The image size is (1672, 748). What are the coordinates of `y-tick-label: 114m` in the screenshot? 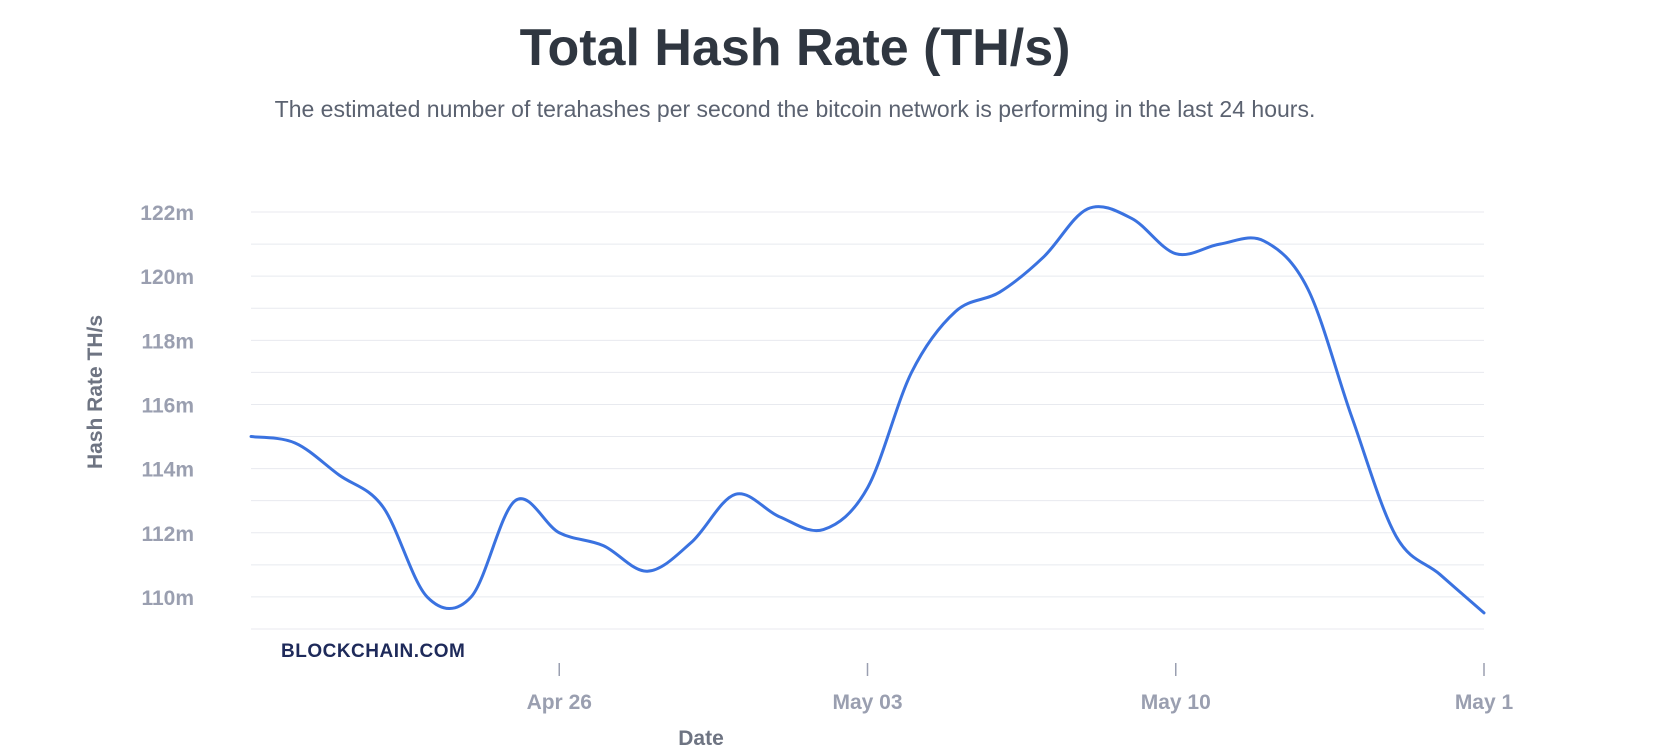 It's located at (167, 470).